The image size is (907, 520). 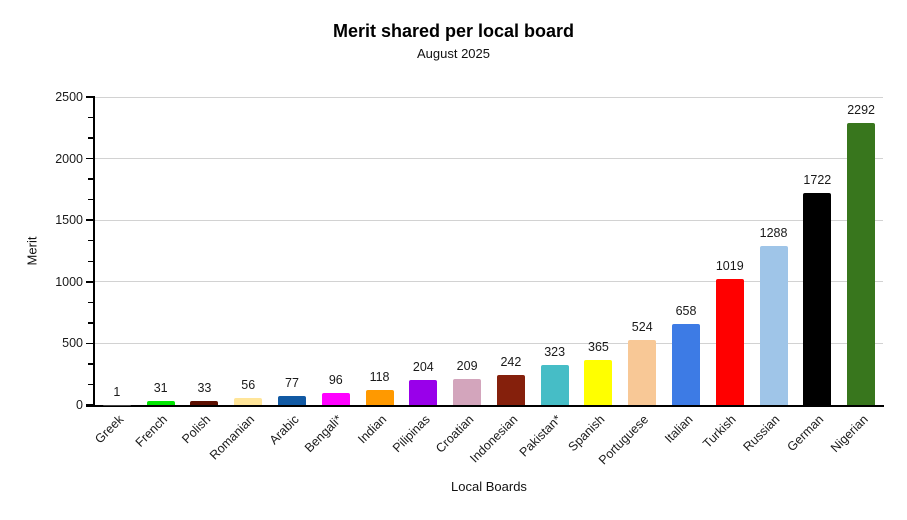 I want to click on bar-value-label: 1288, so click(x=773, y=233).